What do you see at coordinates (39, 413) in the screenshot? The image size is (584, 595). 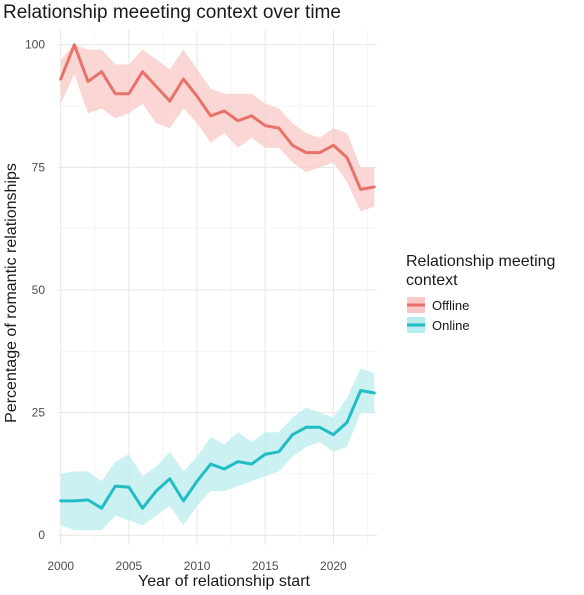 I see `y-tick-label: 25` at bounding box center [39, 413].